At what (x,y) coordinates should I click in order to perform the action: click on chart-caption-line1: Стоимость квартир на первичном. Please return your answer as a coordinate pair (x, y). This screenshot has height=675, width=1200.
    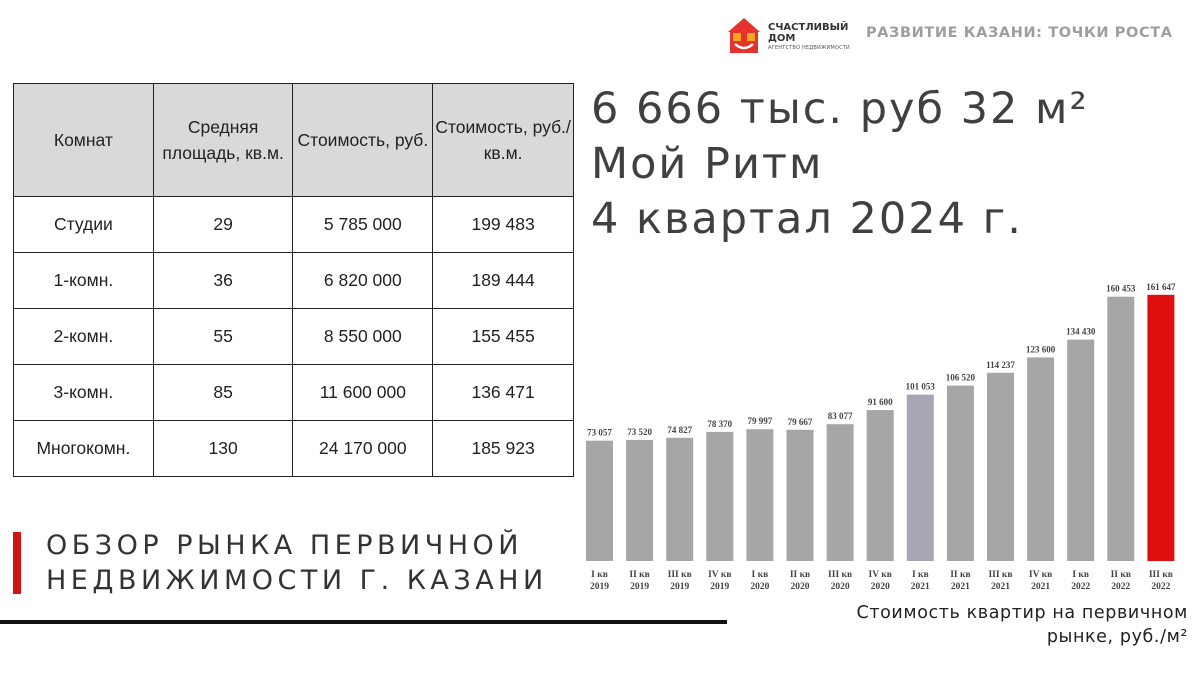
    Looking at the image, I should click on (1022, 613).